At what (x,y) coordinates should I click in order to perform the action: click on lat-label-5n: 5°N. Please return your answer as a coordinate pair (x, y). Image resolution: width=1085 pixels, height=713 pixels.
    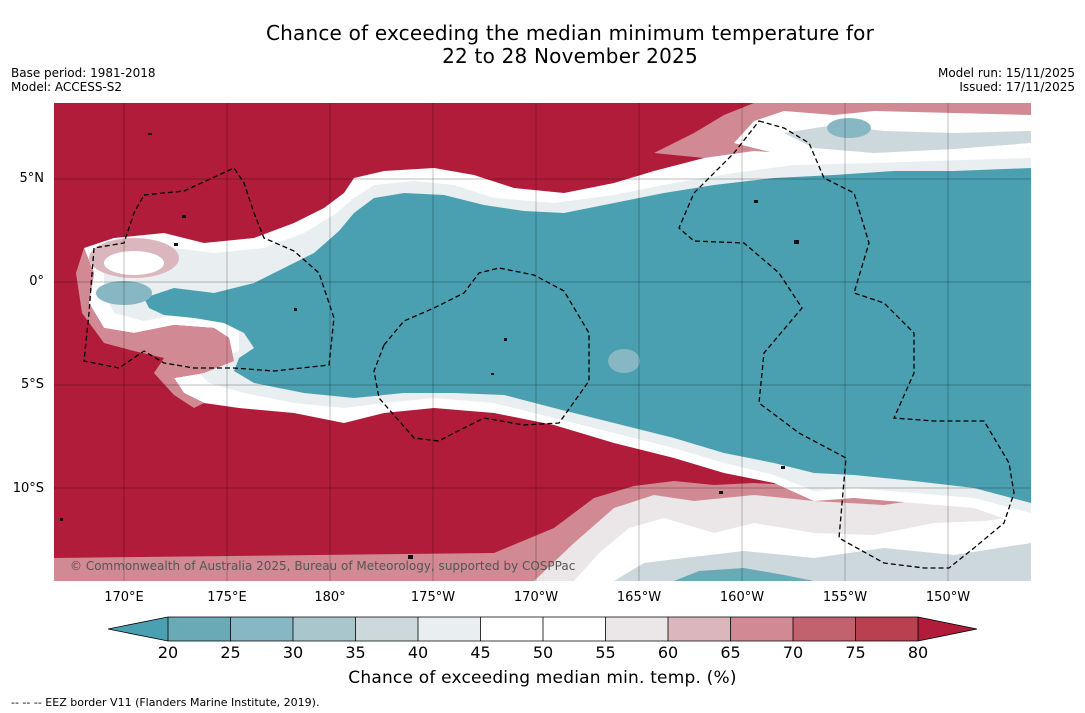
    Looking at the image, I should click on (32, 178).